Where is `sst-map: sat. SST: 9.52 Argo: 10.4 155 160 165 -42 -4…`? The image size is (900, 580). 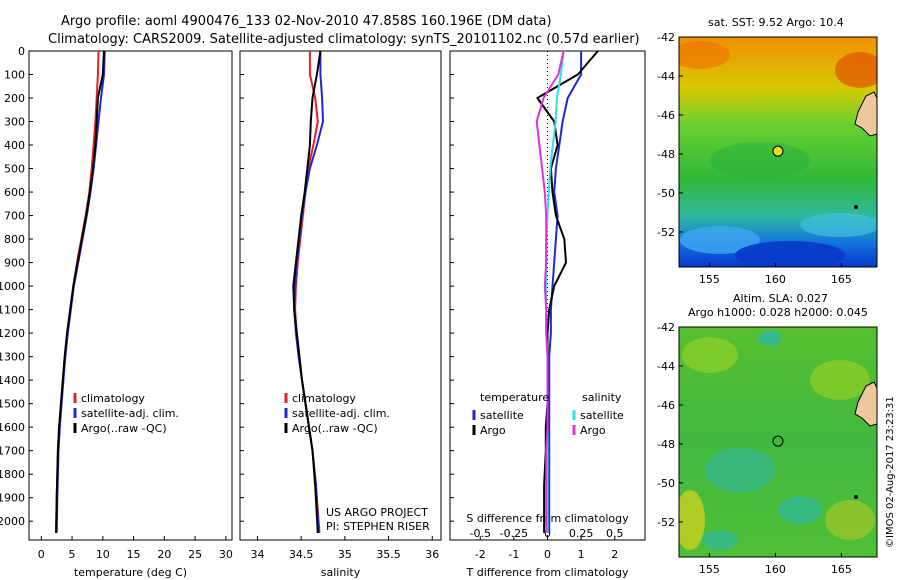 sst-map: sat. SST: 9.52 Argo: 10.4 155 160 165 -42 -4… is located at coordinates (767, 151).